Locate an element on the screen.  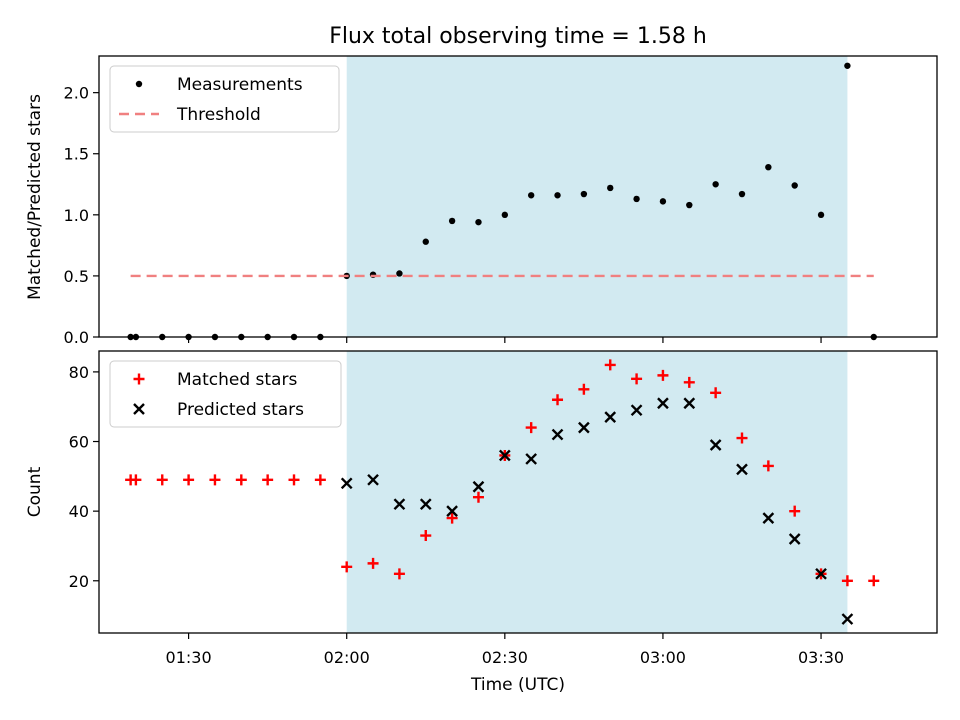
y-tick-label: 80 is located at coordinates (79, 372).